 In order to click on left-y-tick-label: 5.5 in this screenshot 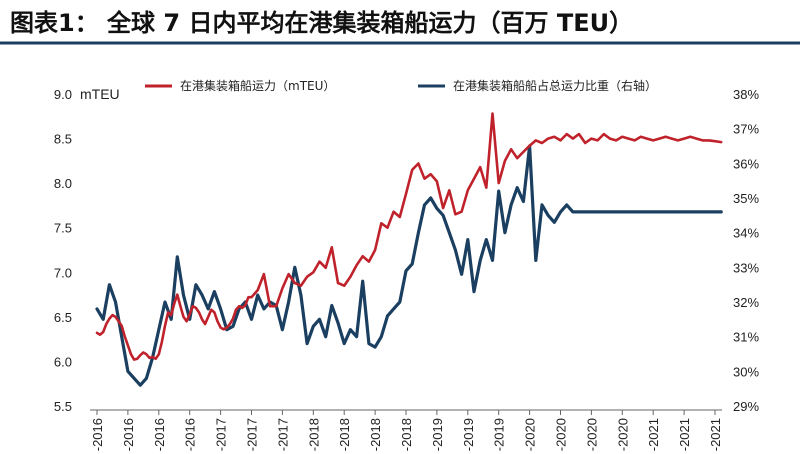, I will do `click(63, 406)`.